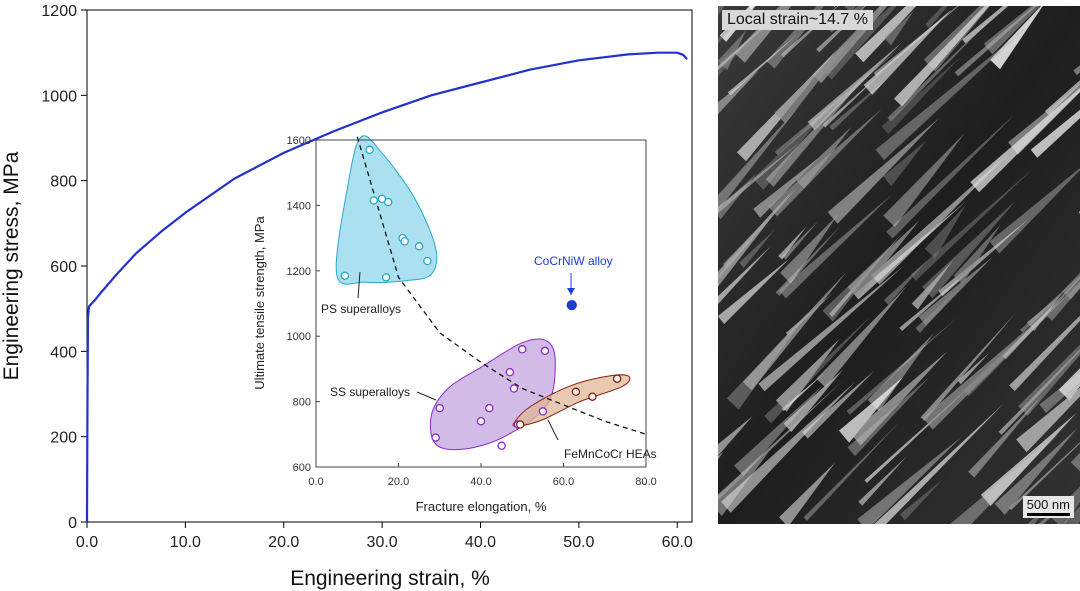  Describe the element at coordinates (1048, 514) in the screenshot. I see `scale-bar-line` at that location.